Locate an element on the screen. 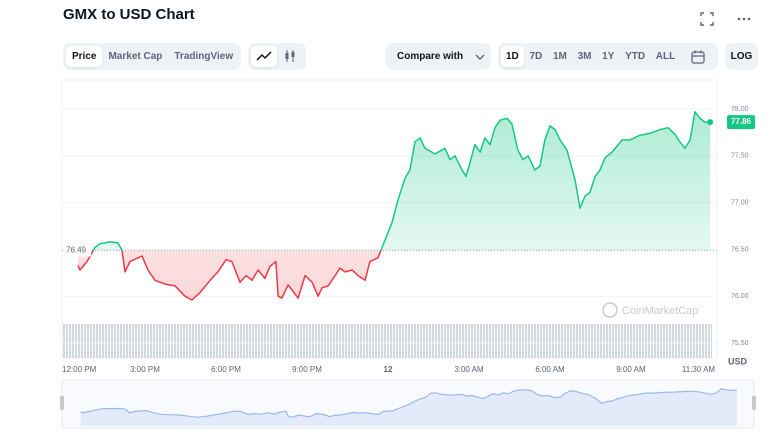  log-toggle: LOG is located at coordinates (741, 56).